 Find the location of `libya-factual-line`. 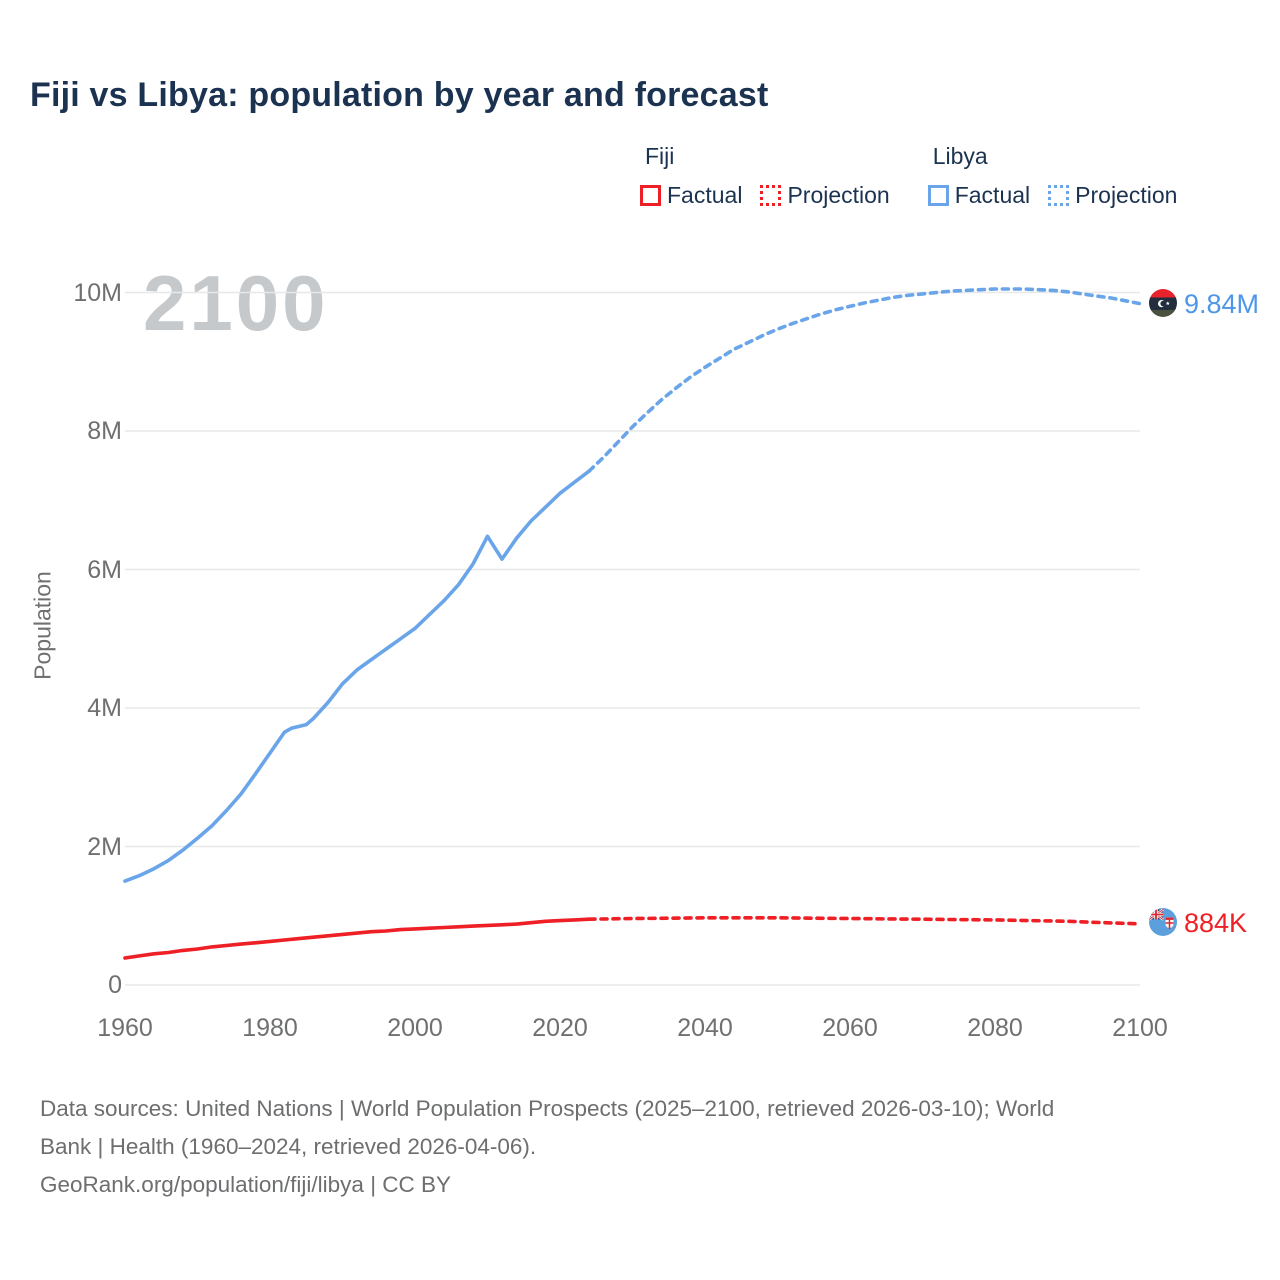

libya-factual-line is located at coordinates (357, 676).